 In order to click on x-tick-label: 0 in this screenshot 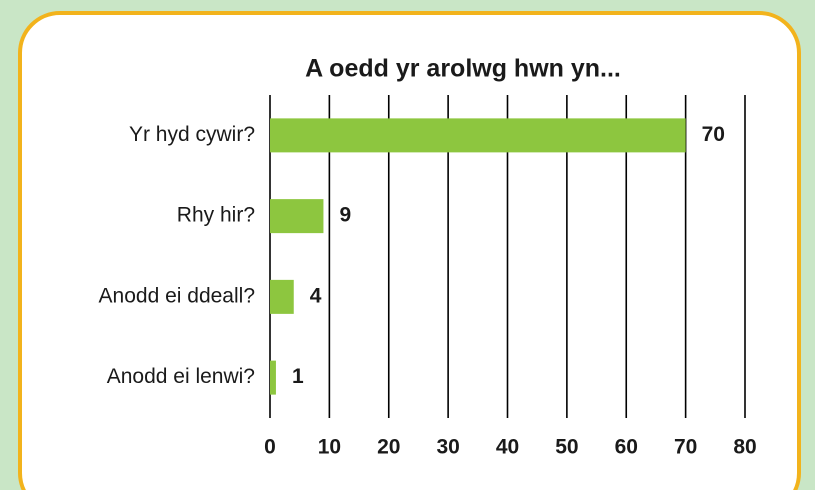, I will do `click(270, 447)`.